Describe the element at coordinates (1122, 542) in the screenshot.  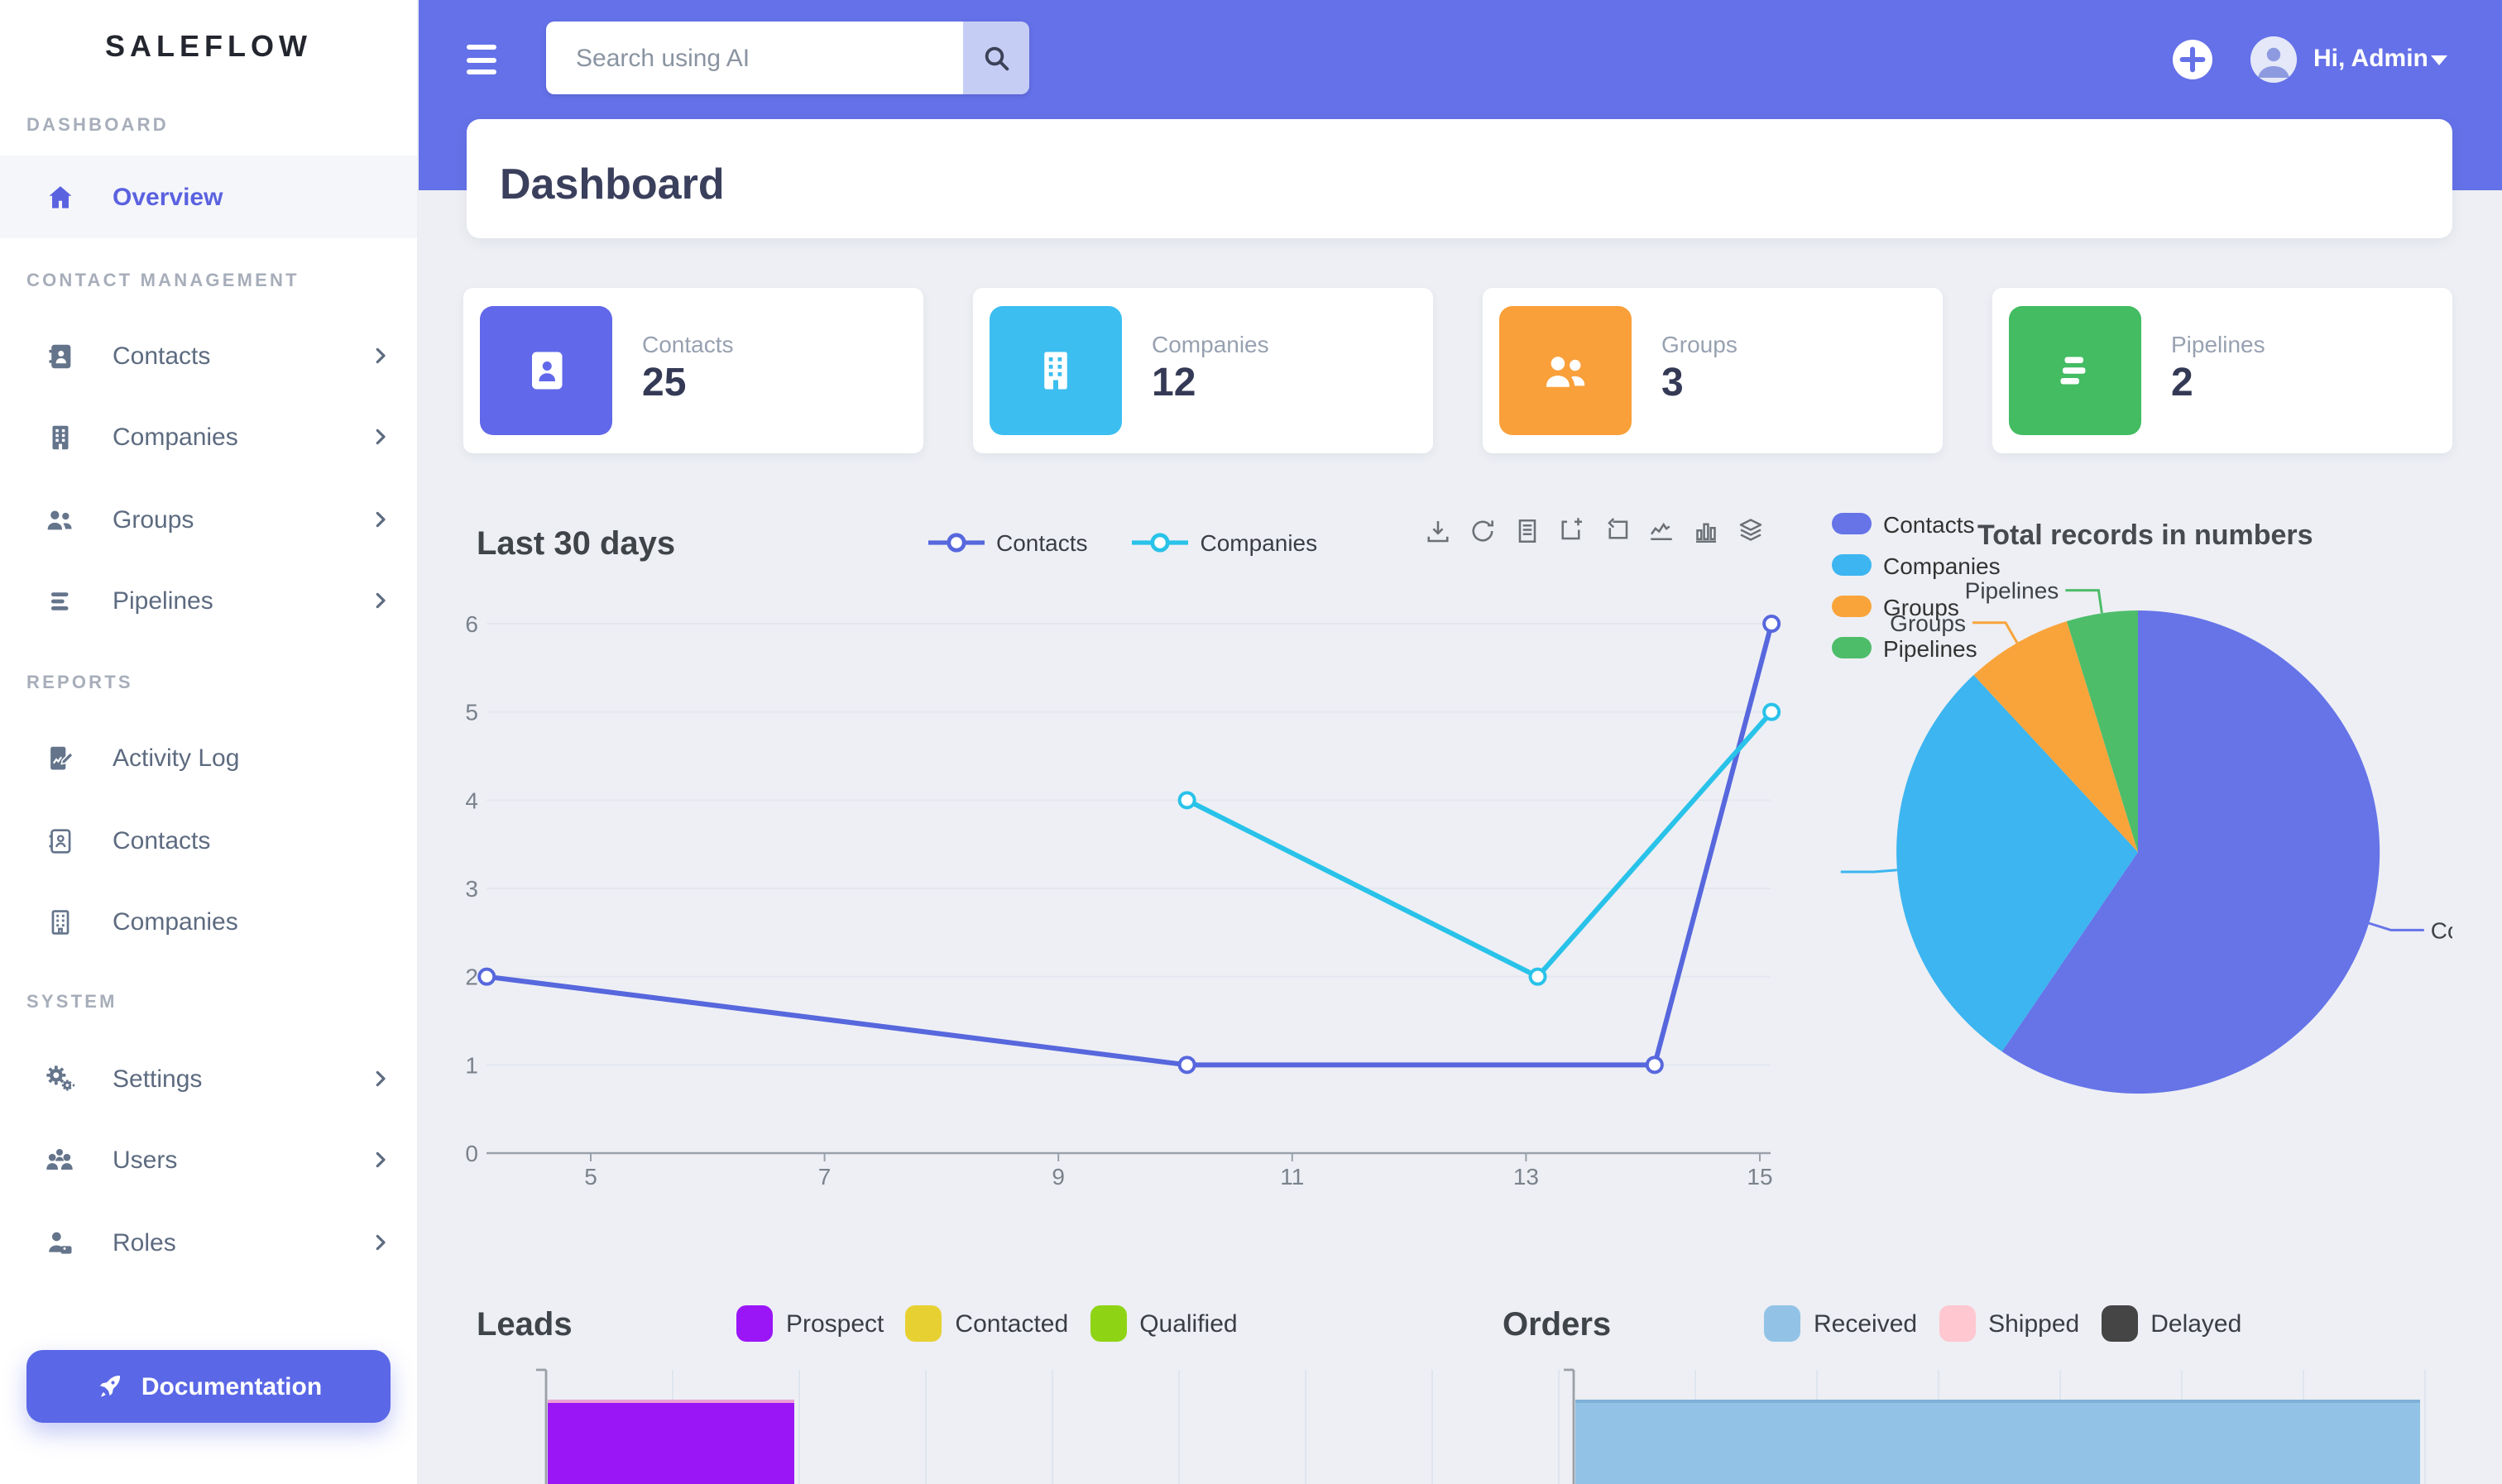
I see `line-chart-legend: Contacts Companies` at that location.